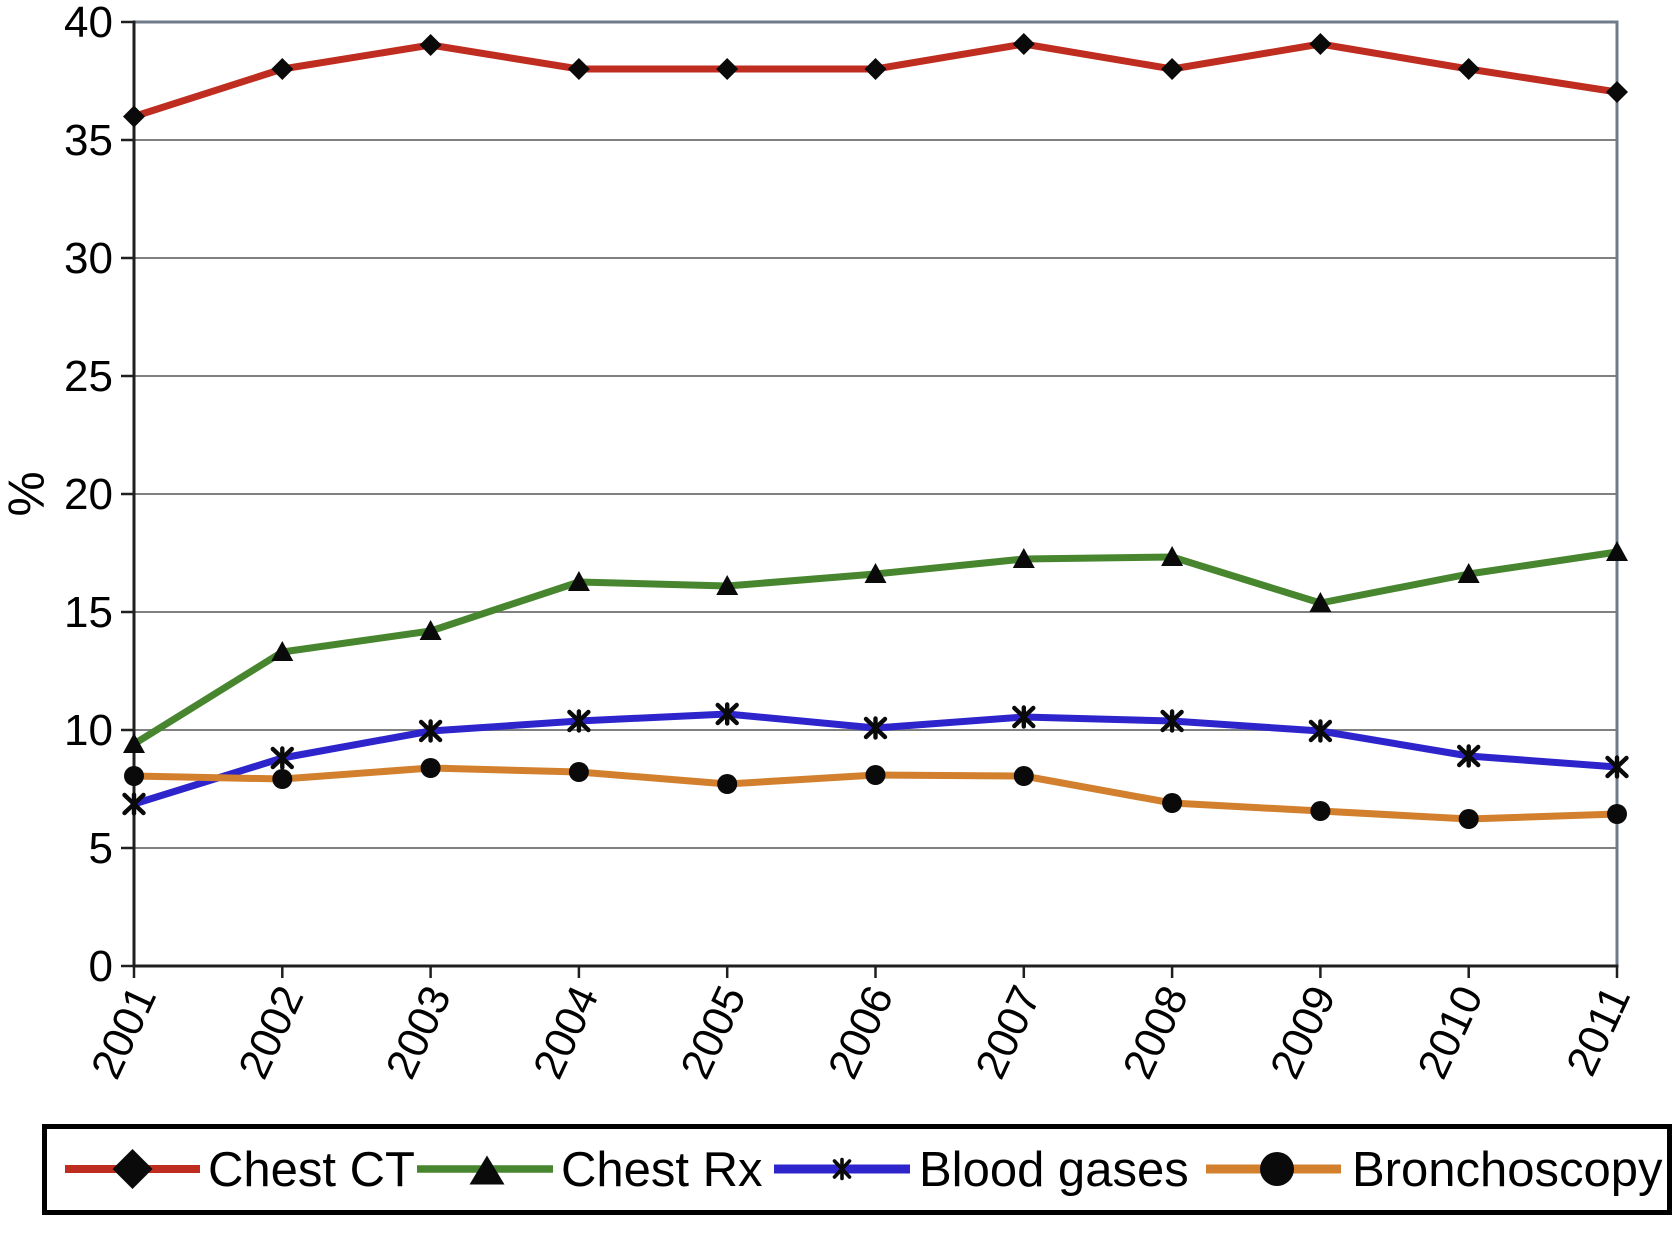 This screenshot has width=1675, height=1243. Describe the element at coordinates (1054, 1170) in the screenshot. I see `svg-text: Blood gases` at that location.